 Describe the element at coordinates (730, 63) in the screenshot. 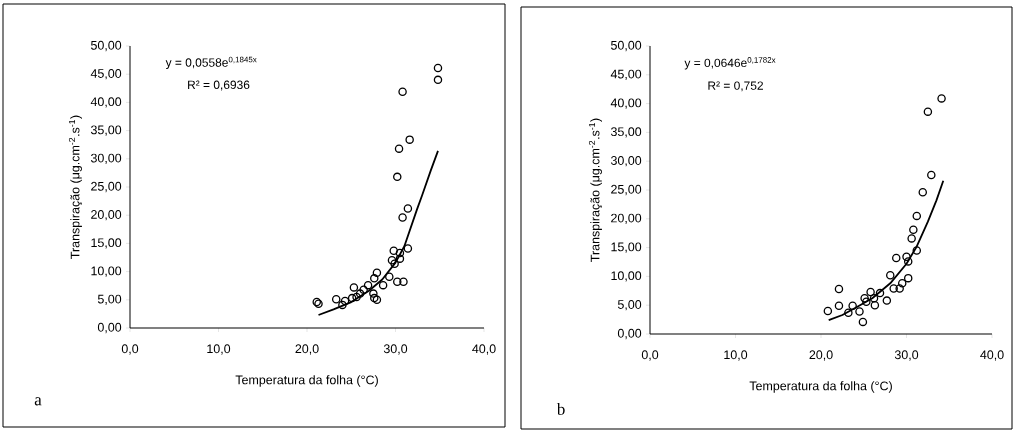

I see `annotation: y = 0,0646e$^{0,1782x}$` at that location.